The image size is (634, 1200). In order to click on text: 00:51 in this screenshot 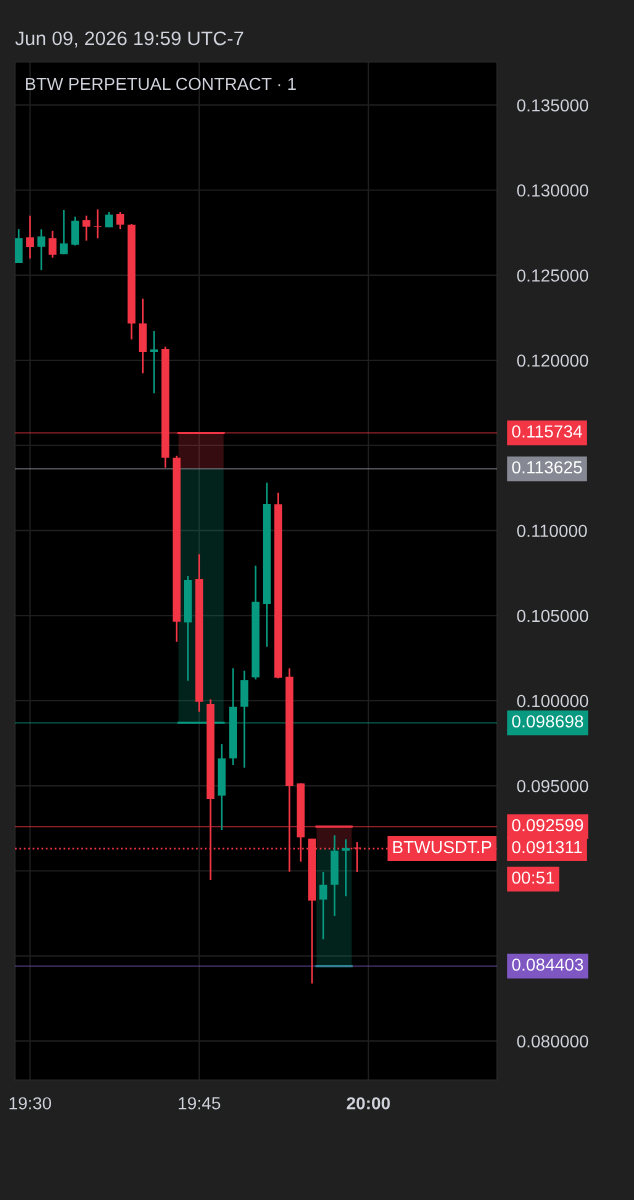, I will do `click(533, 877)`.